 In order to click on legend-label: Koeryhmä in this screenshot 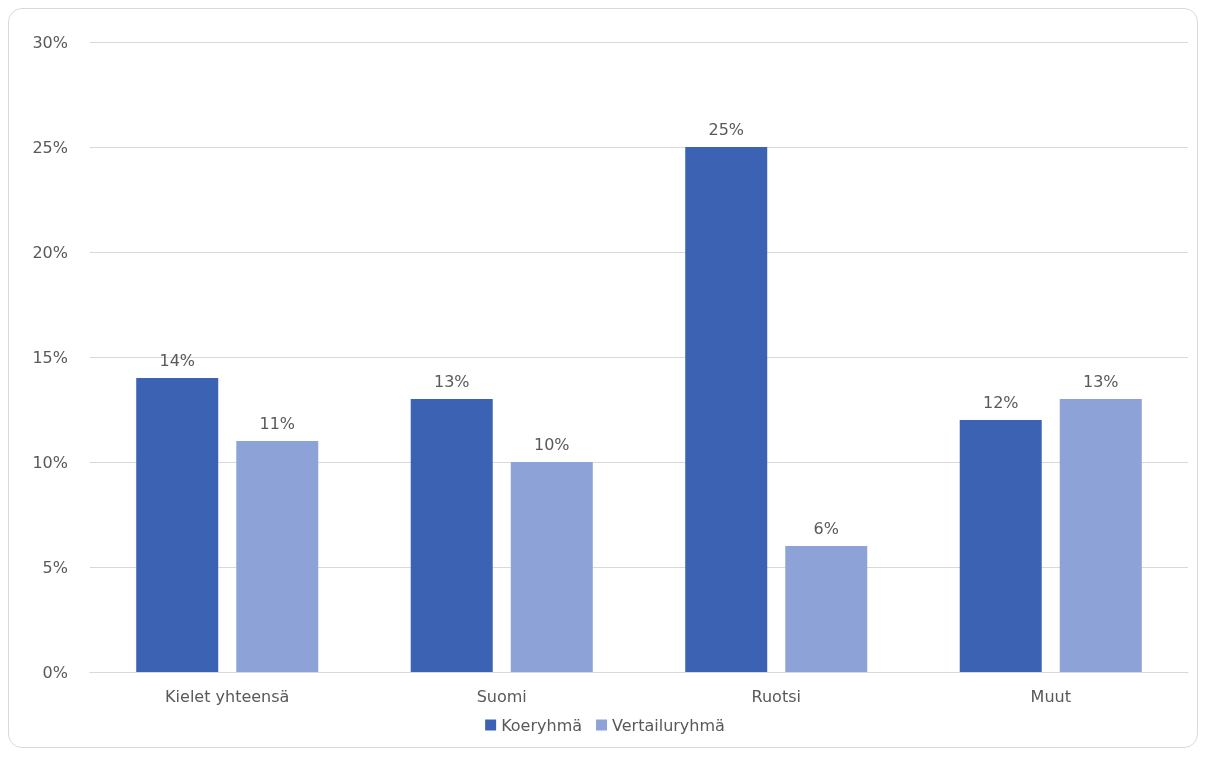, I will do `click(542, 725)`.